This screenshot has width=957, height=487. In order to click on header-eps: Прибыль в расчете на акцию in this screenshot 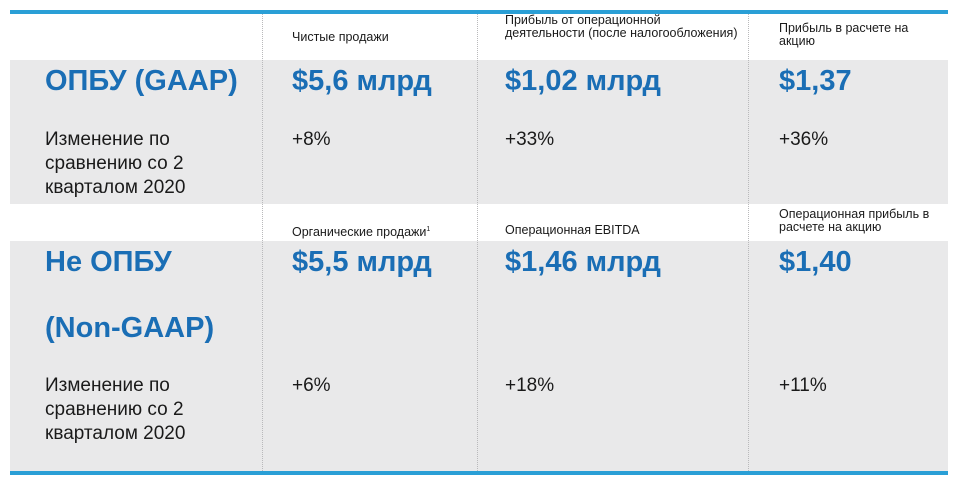, I will do `click(844, 34)`.